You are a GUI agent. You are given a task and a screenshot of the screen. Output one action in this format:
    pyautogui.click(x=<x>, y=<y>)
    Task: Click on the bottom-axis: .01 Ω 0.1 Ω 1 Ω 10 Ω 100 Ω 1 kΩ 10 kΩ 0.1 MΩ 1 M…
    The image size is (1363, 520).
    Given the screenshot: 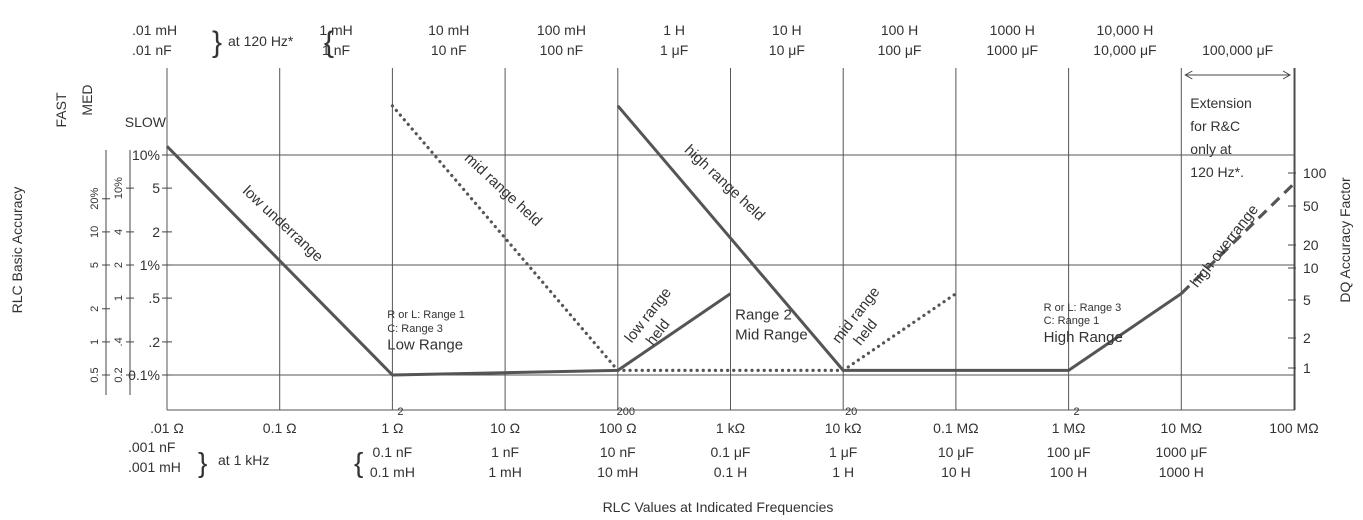 What is the action you would take?
    pyautogui.click(x=723, y=443)
    